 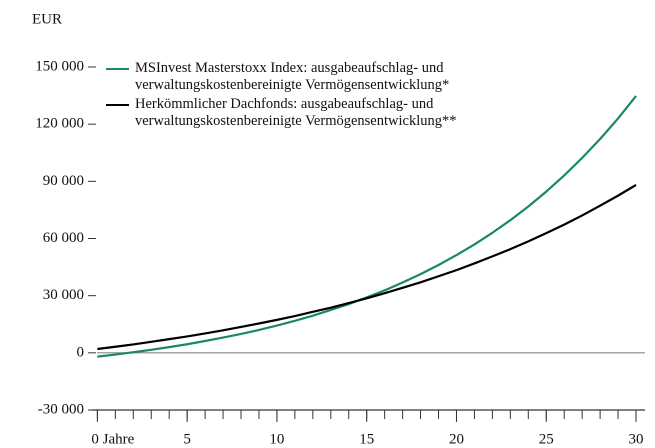 I want to click on x-tick-label: 25, so click(x=546, y=439).